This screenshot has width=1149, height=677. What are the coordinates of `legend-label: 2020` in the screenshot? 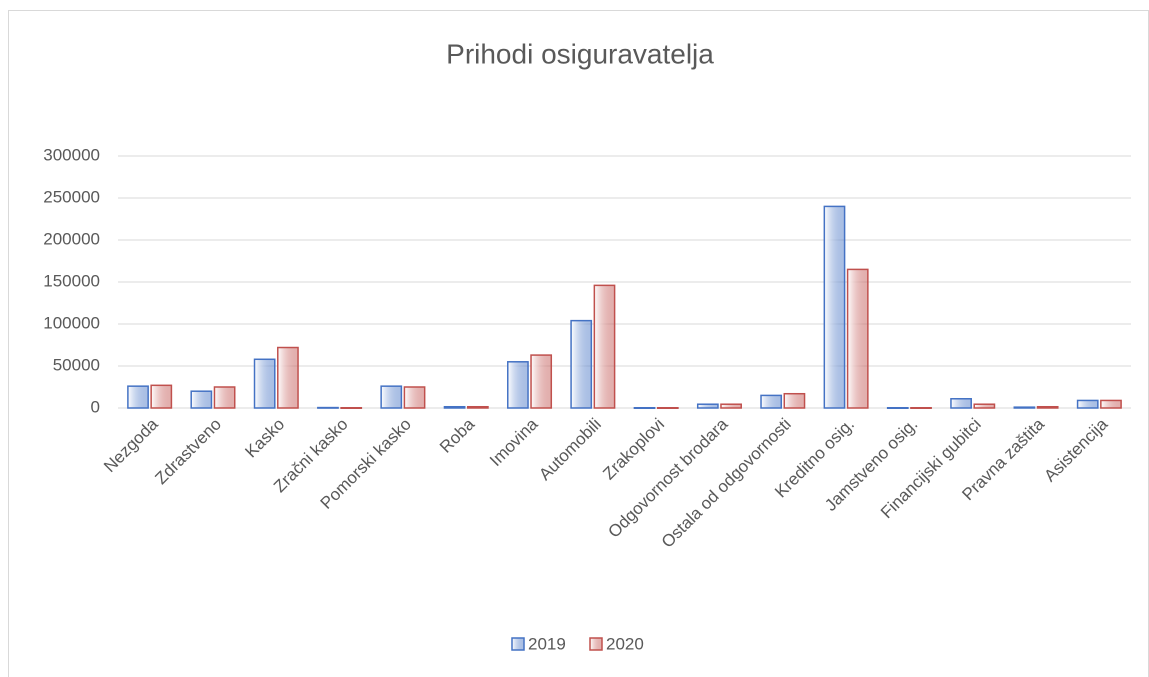 It's located at (625, 643).